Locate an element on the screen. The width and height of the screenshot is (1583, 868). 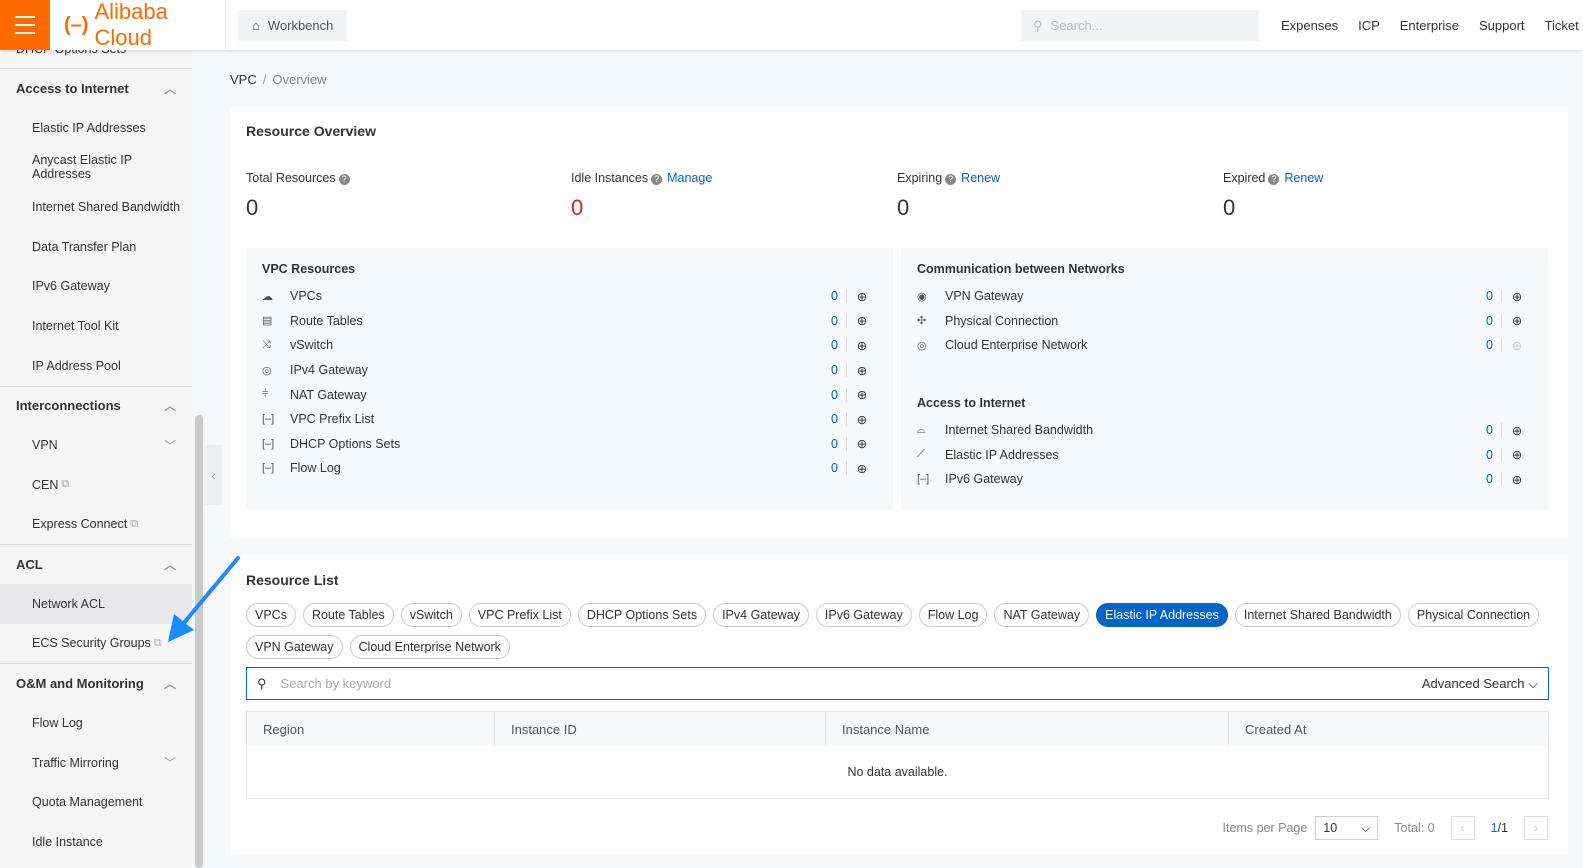
sidebar-item-flow-log: Flow Log is located at coordinates (96, 723).